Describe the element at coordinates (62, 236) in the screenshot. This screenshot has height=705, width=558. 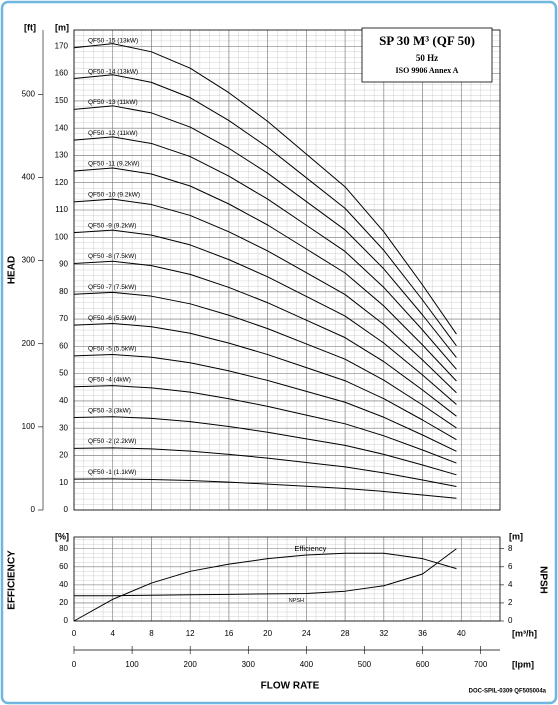
I see `y-tick-label: 100` at that location.